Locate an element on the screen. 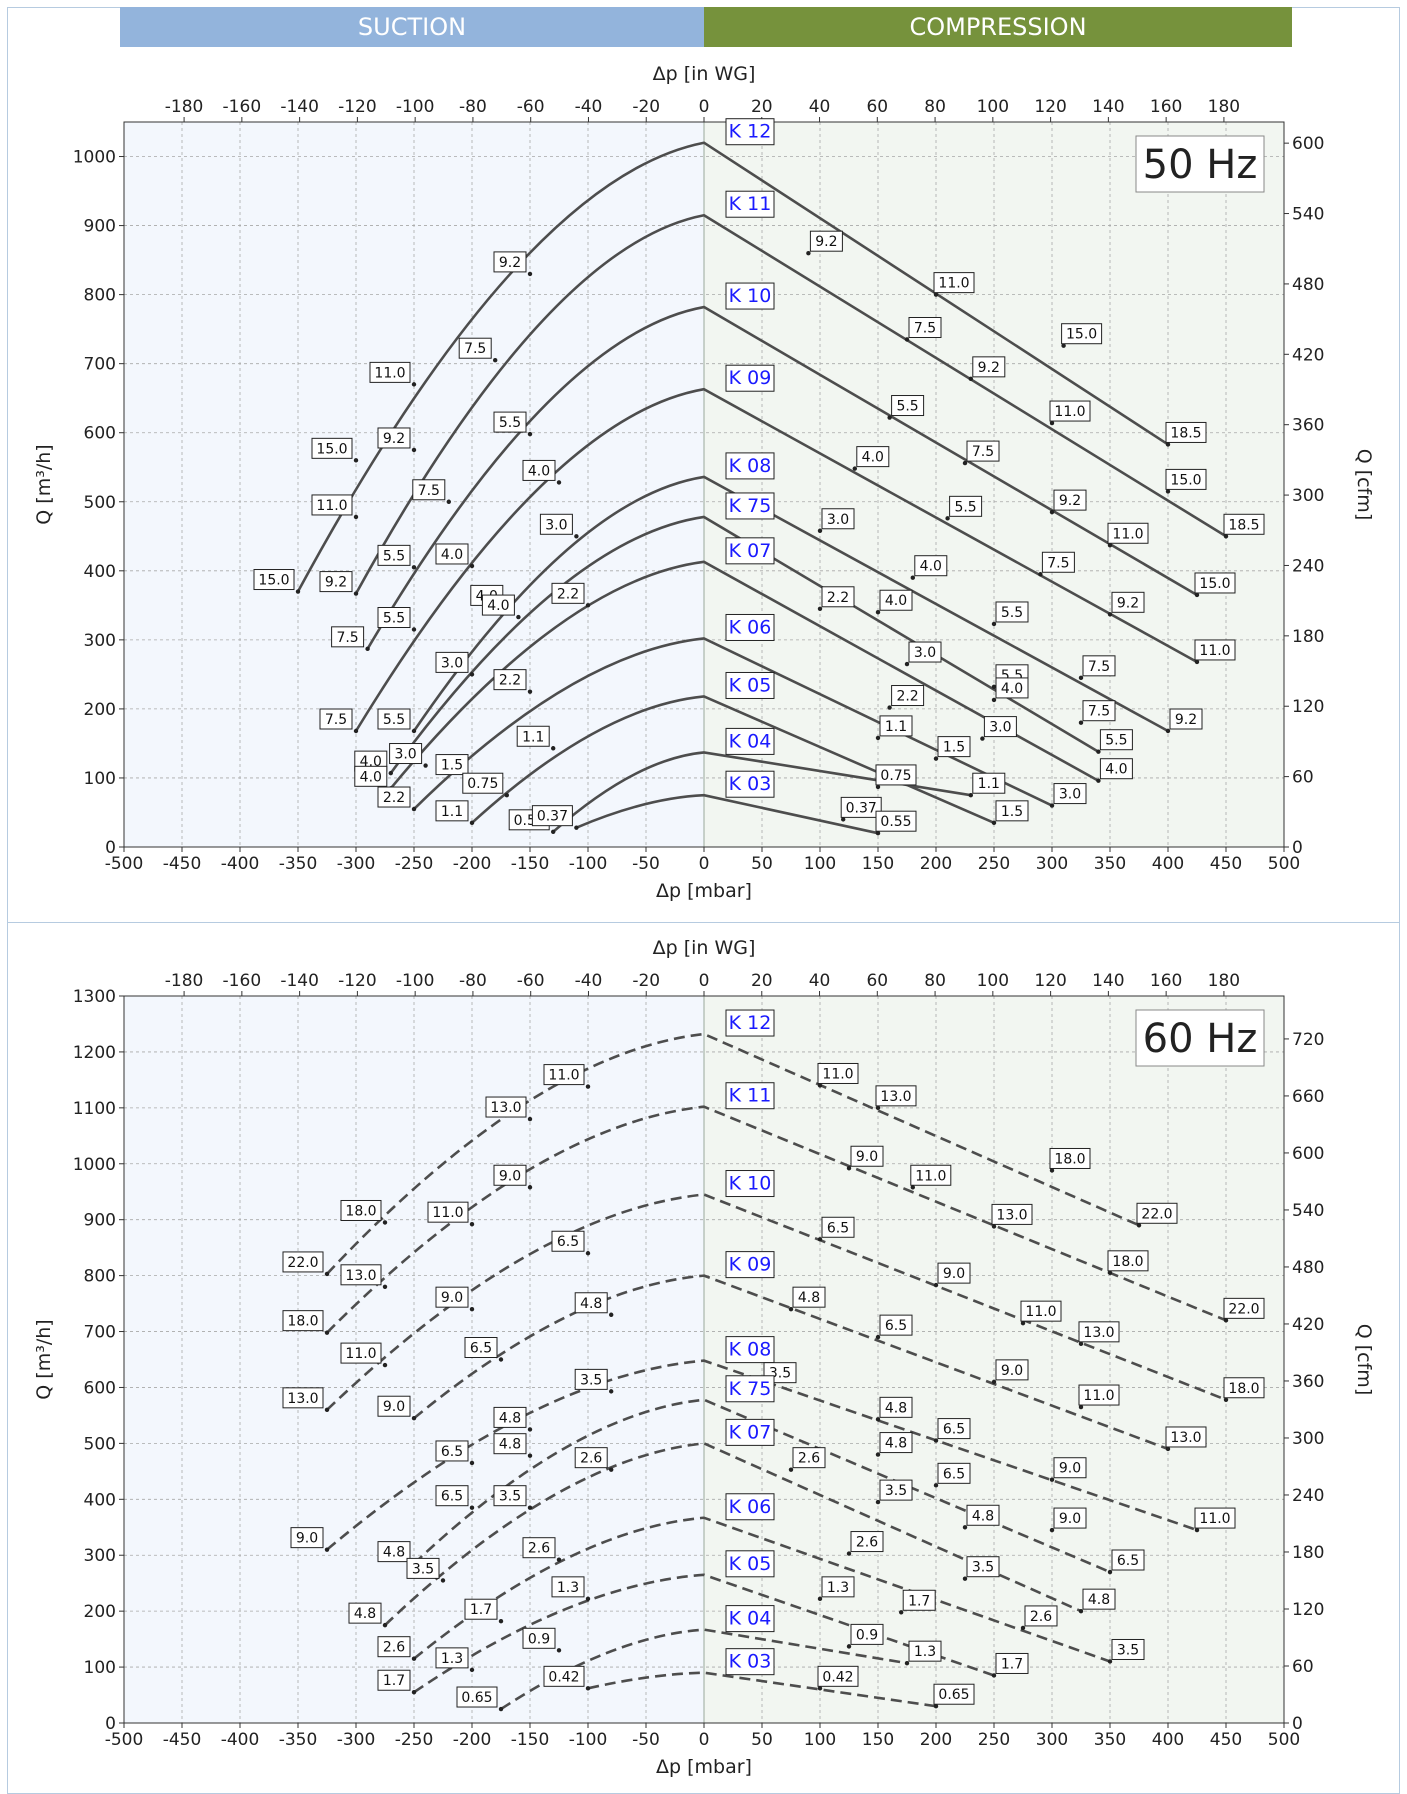 The image size is (1407, 1794). x-tick-label: -500 is located at coordinates (124, 864).